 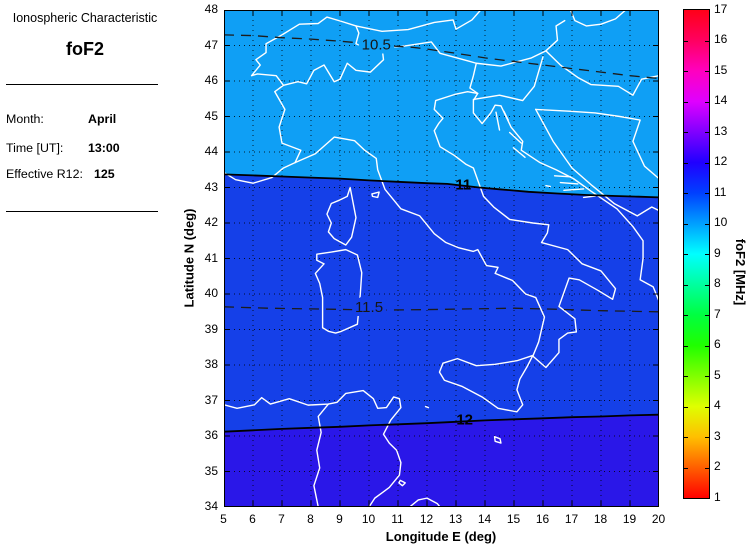 I want to click on x-tick-label: 16, so click(x=542, y=519).